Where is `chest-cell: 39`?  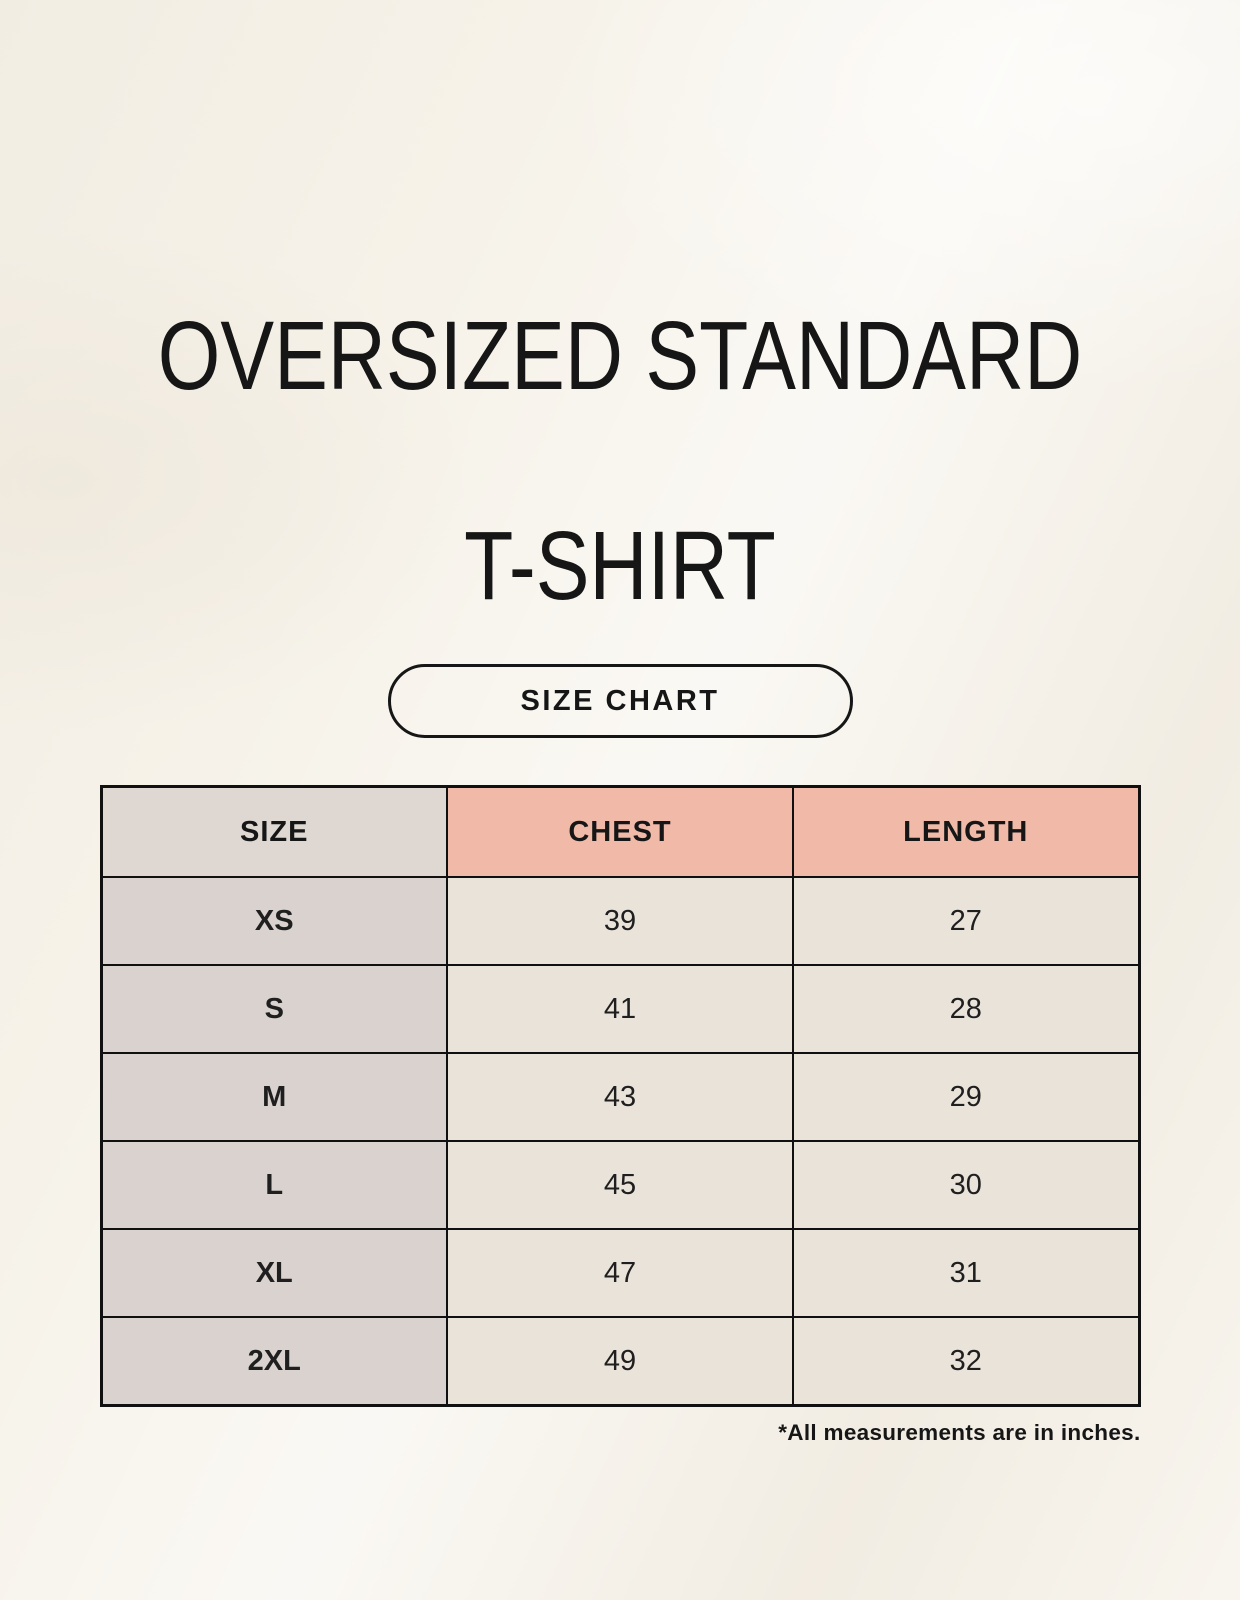 chest-cell: 39 is located at coordinates (620, 921).